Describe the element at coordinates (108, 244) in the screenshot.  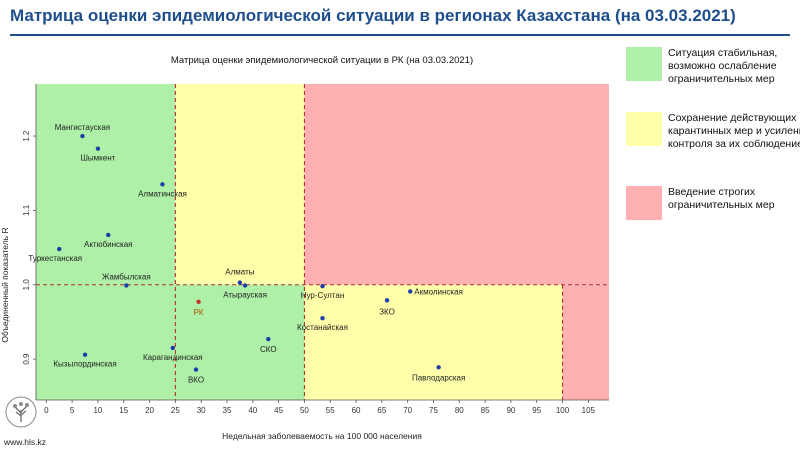
I see `point-label: Актюбинская` at that location.